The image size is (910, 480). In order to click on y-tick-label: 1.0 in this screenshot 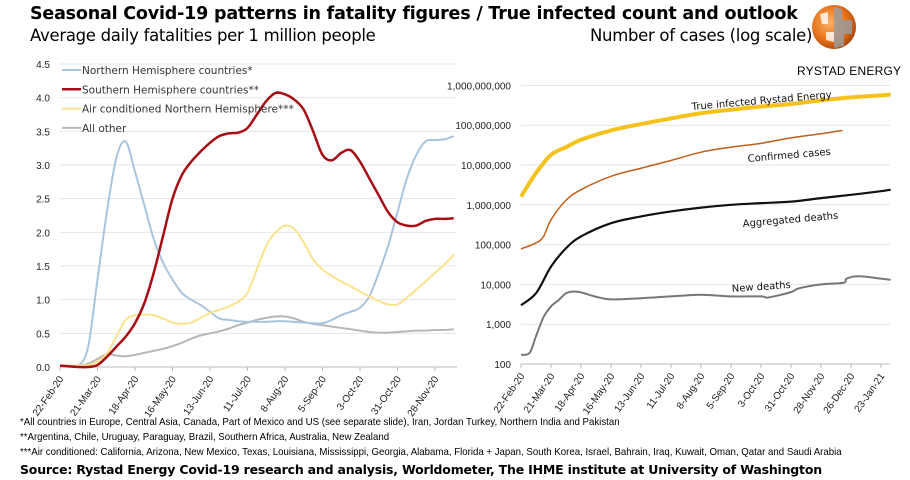, I will do `click(43, 301)`.